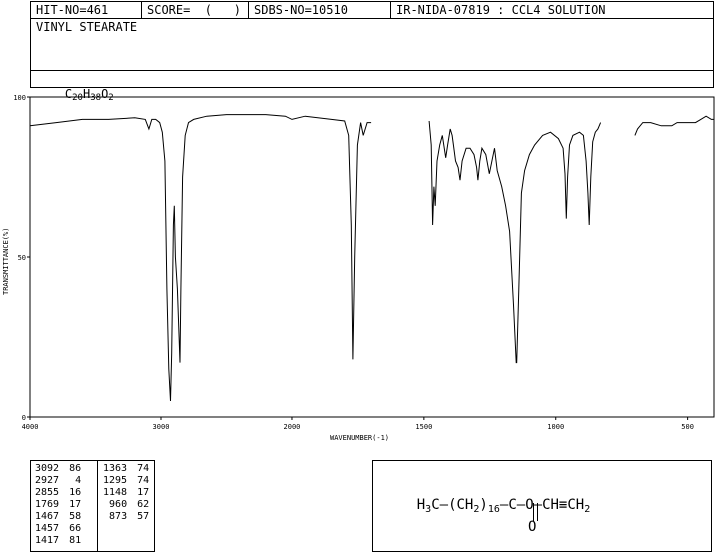 Image resolution: width=715 pixels, height=553 pixels. I want to click on x-tick-label: 1000, so click(555, 427).